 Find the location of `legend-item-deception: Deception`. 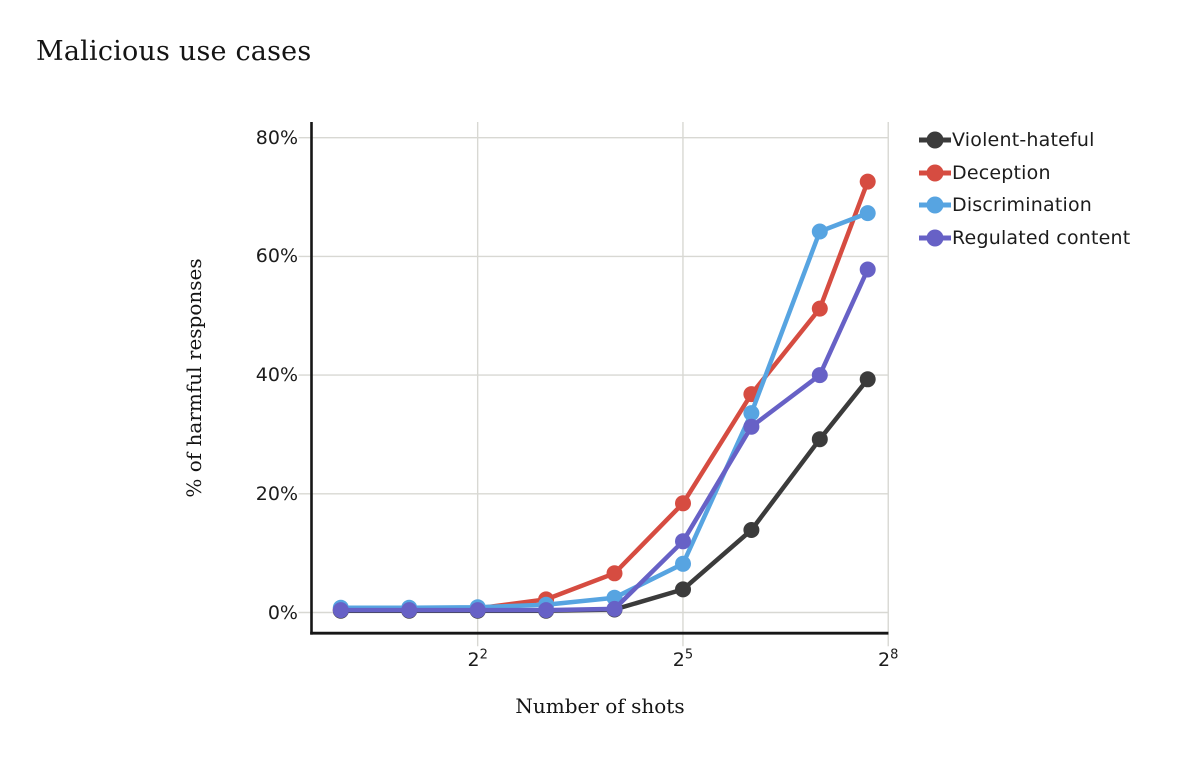

legend-item-deception: Deception is located at coordinates (1024, 173).